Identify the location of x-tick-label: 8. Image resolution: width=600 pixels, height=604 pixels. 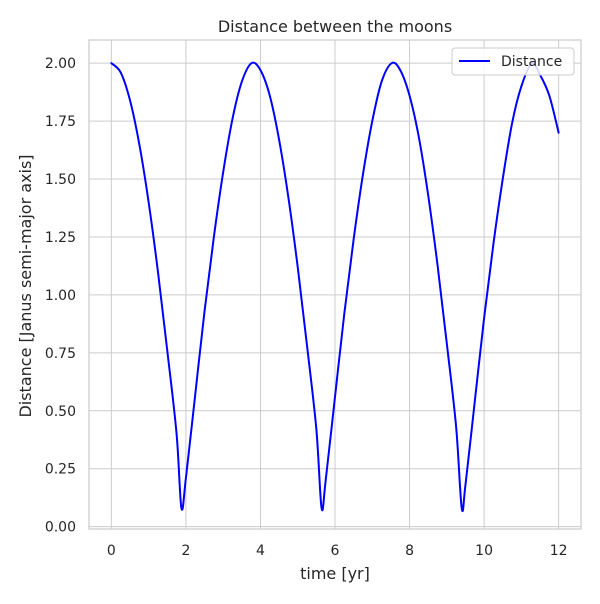
(409, 551).